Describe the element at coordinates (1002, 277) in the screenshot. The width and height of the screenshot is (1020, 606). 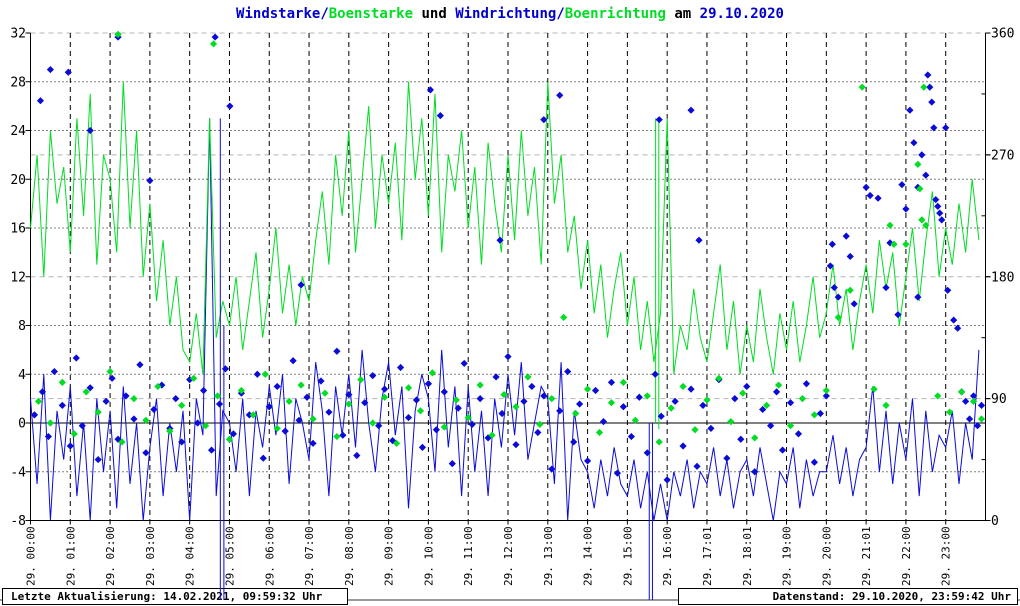
I see `y-right-tick-label: 180` at that location.